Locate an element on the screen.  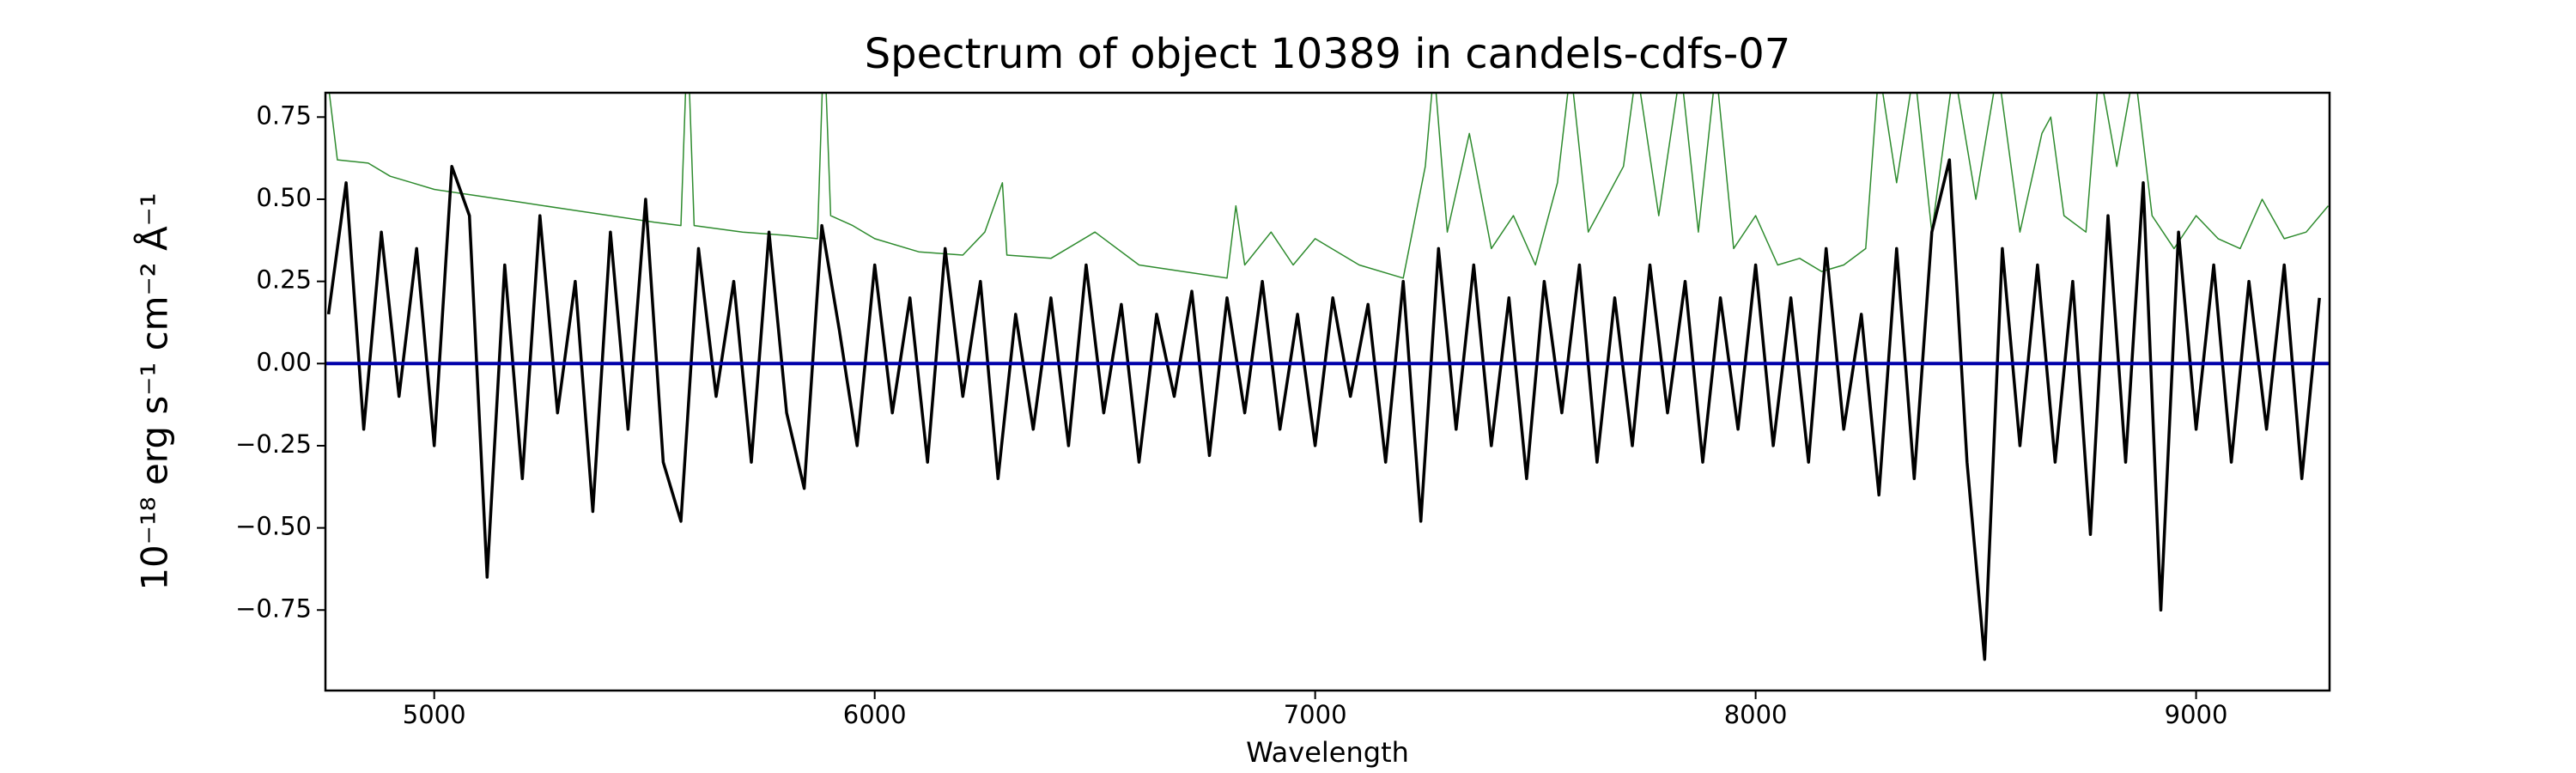
x-tick-label: 8000 is located at coordinates (1756, 714).